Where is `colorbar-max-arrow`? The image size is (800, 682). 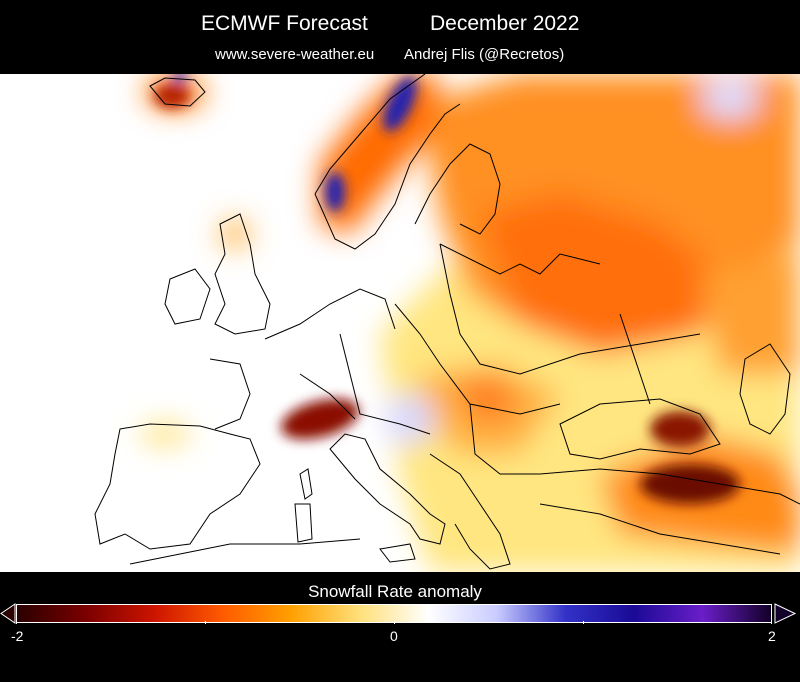
colorbar-max-arrow is located at coordinates (785, 613).